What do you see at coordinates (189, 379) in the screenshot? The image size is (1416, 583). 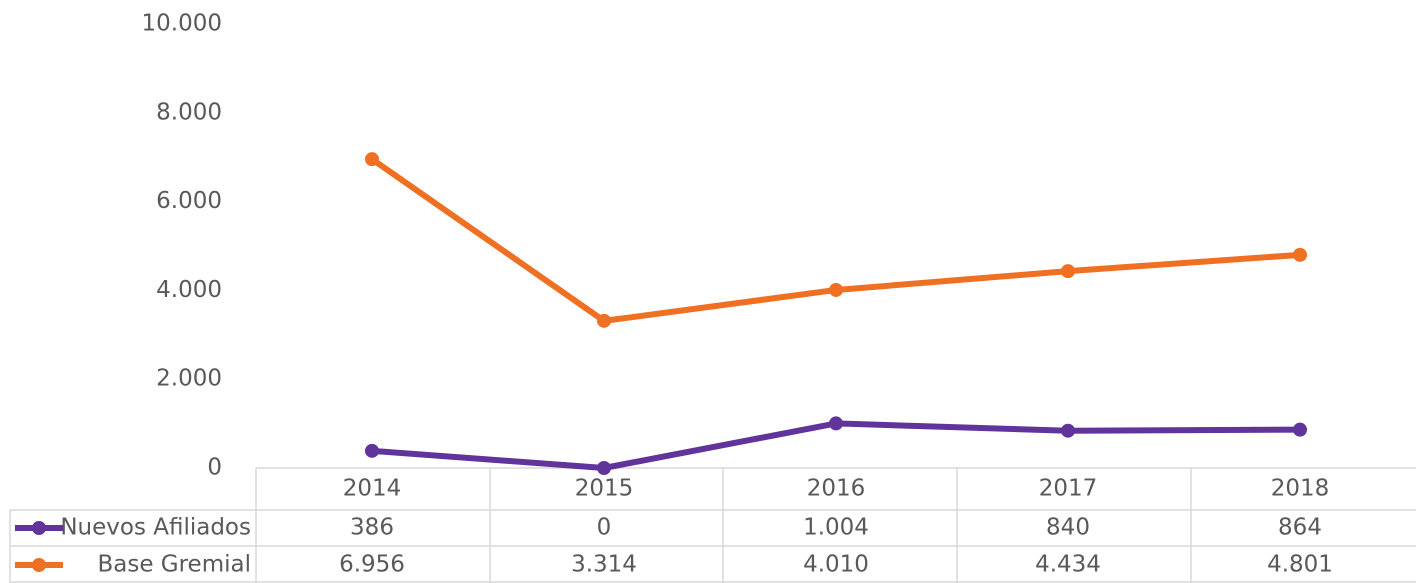 I see `y-tick-label: 2.000` at bounding box center [189, 379].